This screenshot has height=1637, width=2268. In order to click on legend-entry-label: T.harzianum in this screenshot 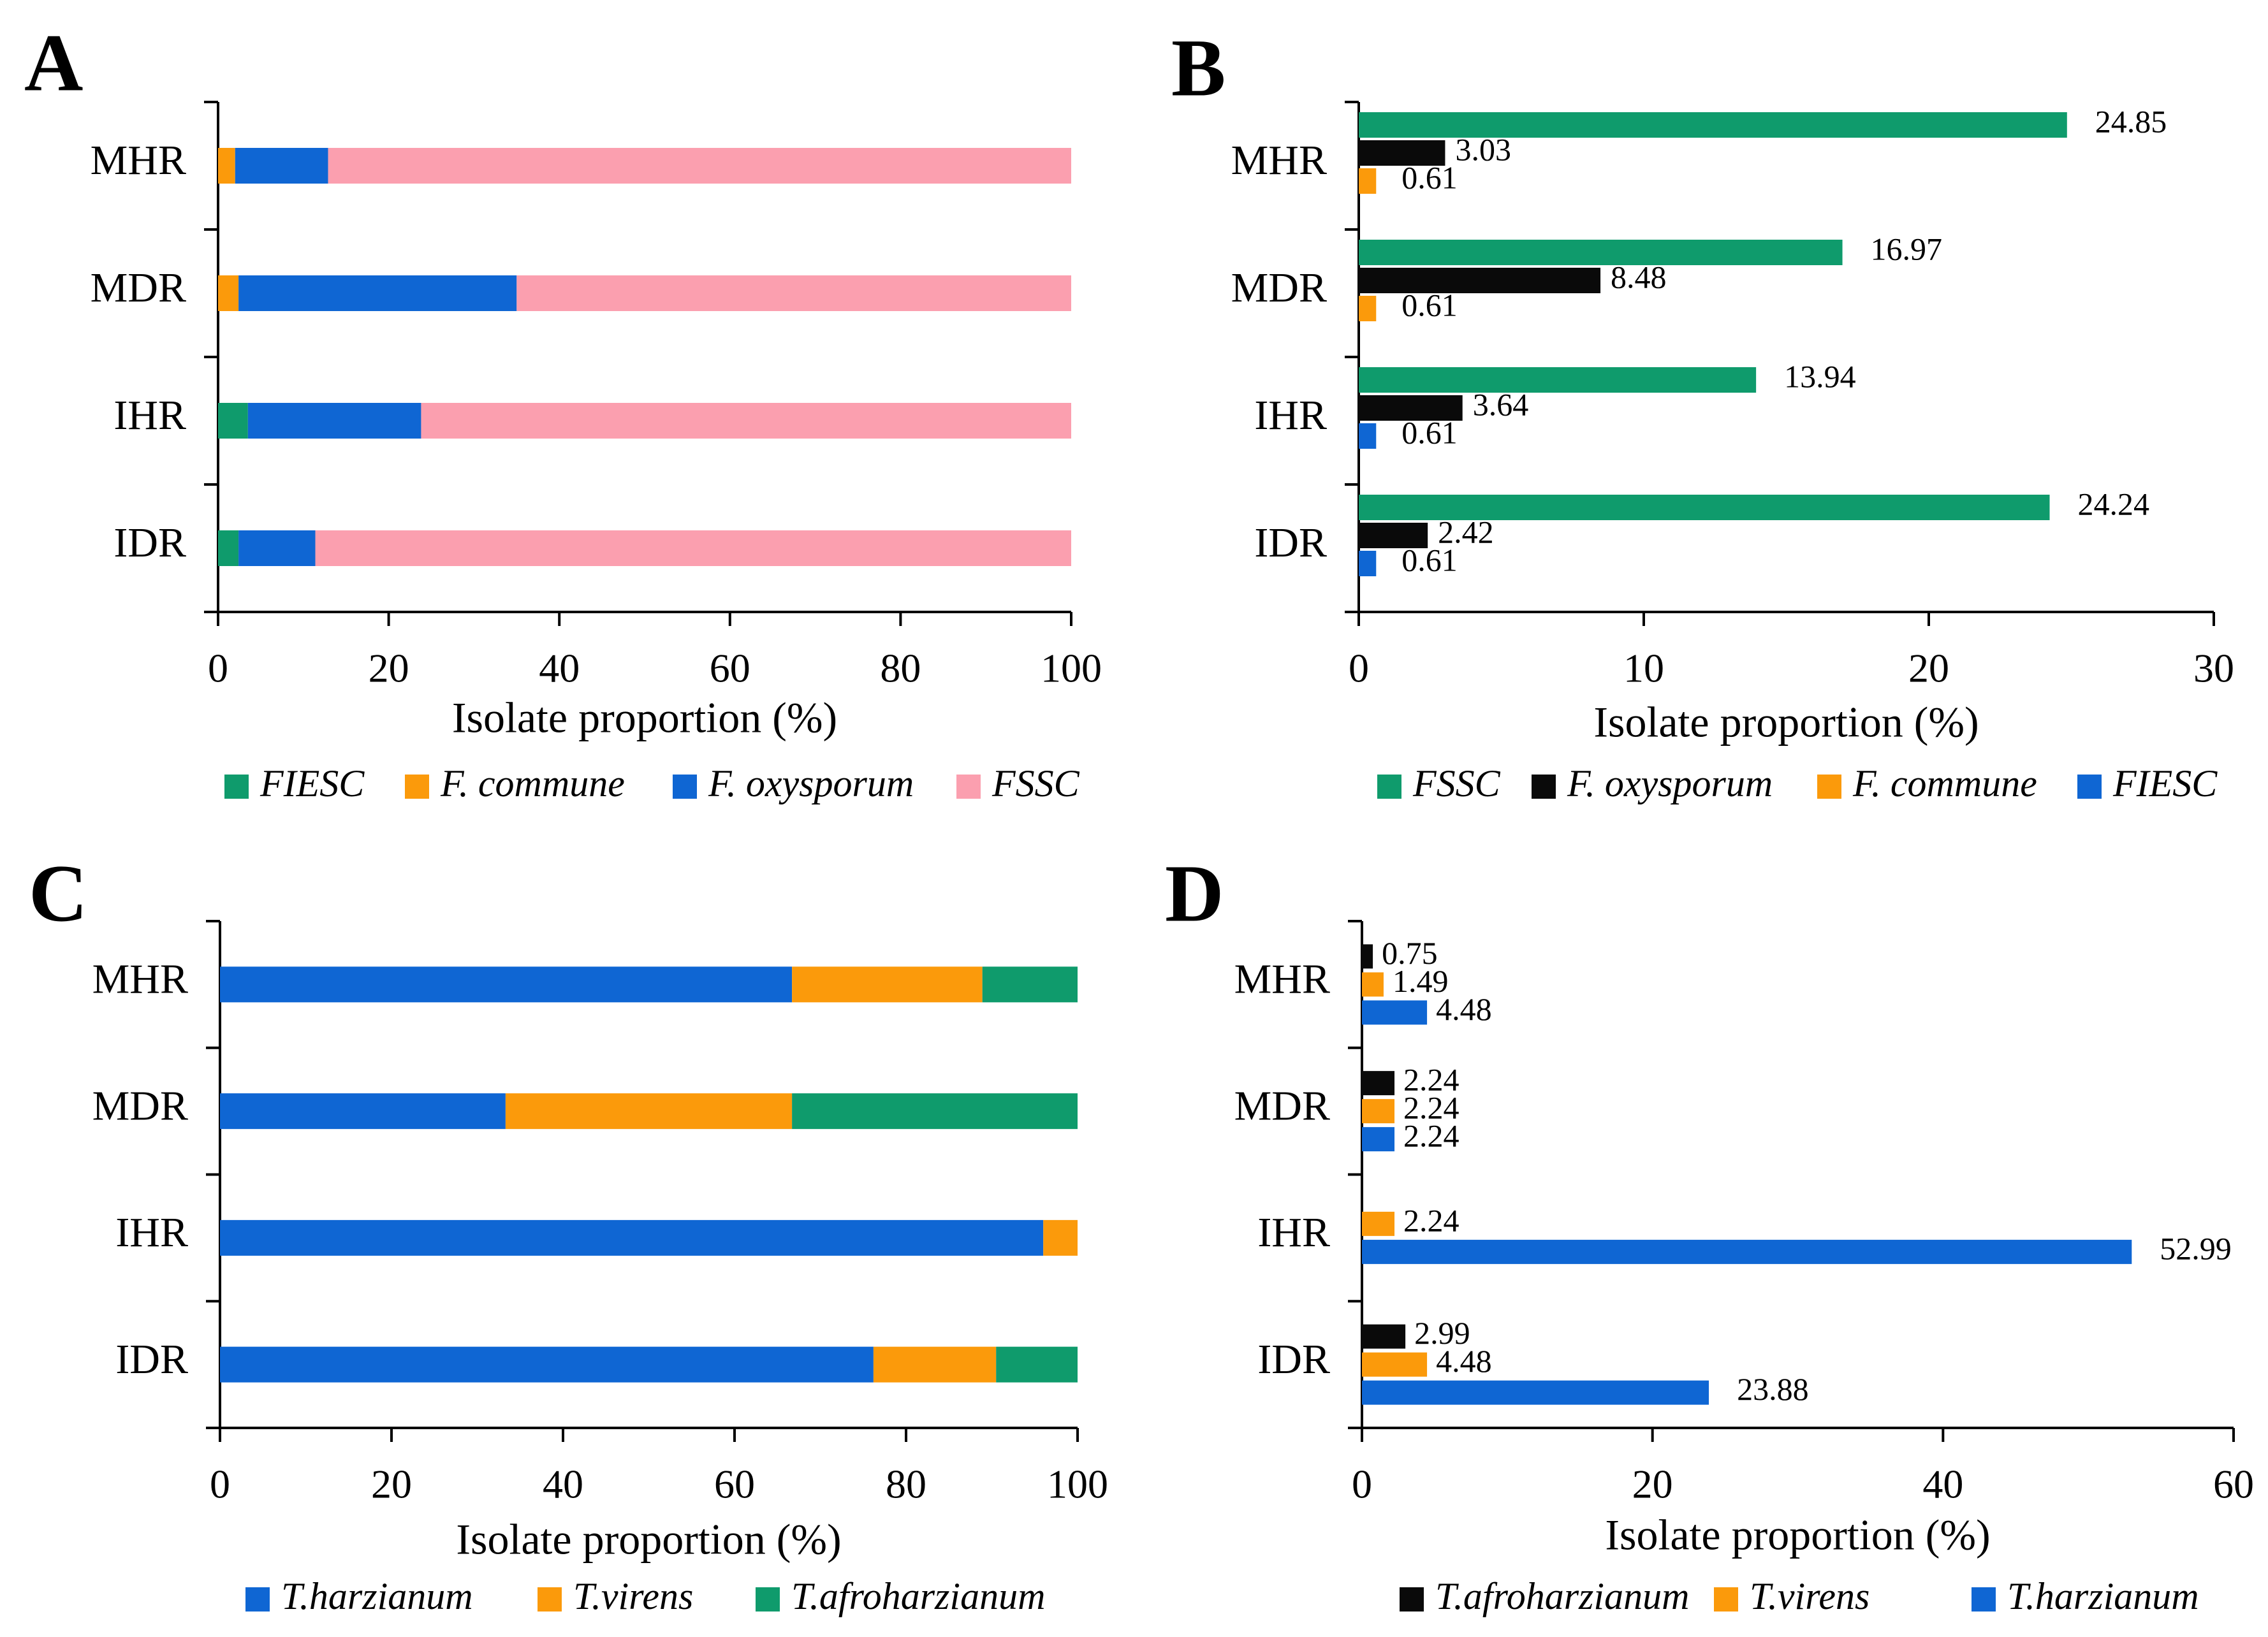, I will do `click(2103, 1596)`.